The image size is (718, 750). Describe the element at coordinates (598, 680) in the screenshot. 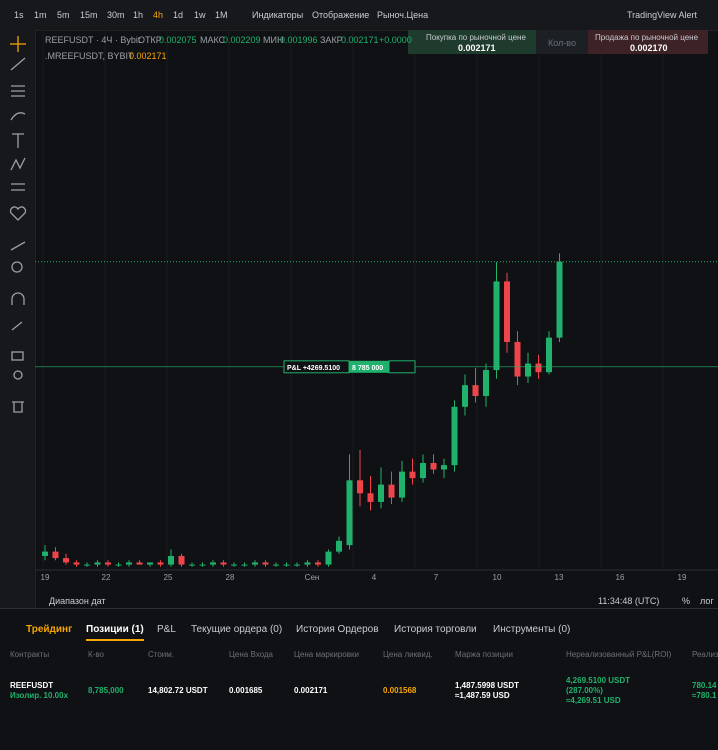

I see `table-cell: 4,269.5100 USDT` at that location.